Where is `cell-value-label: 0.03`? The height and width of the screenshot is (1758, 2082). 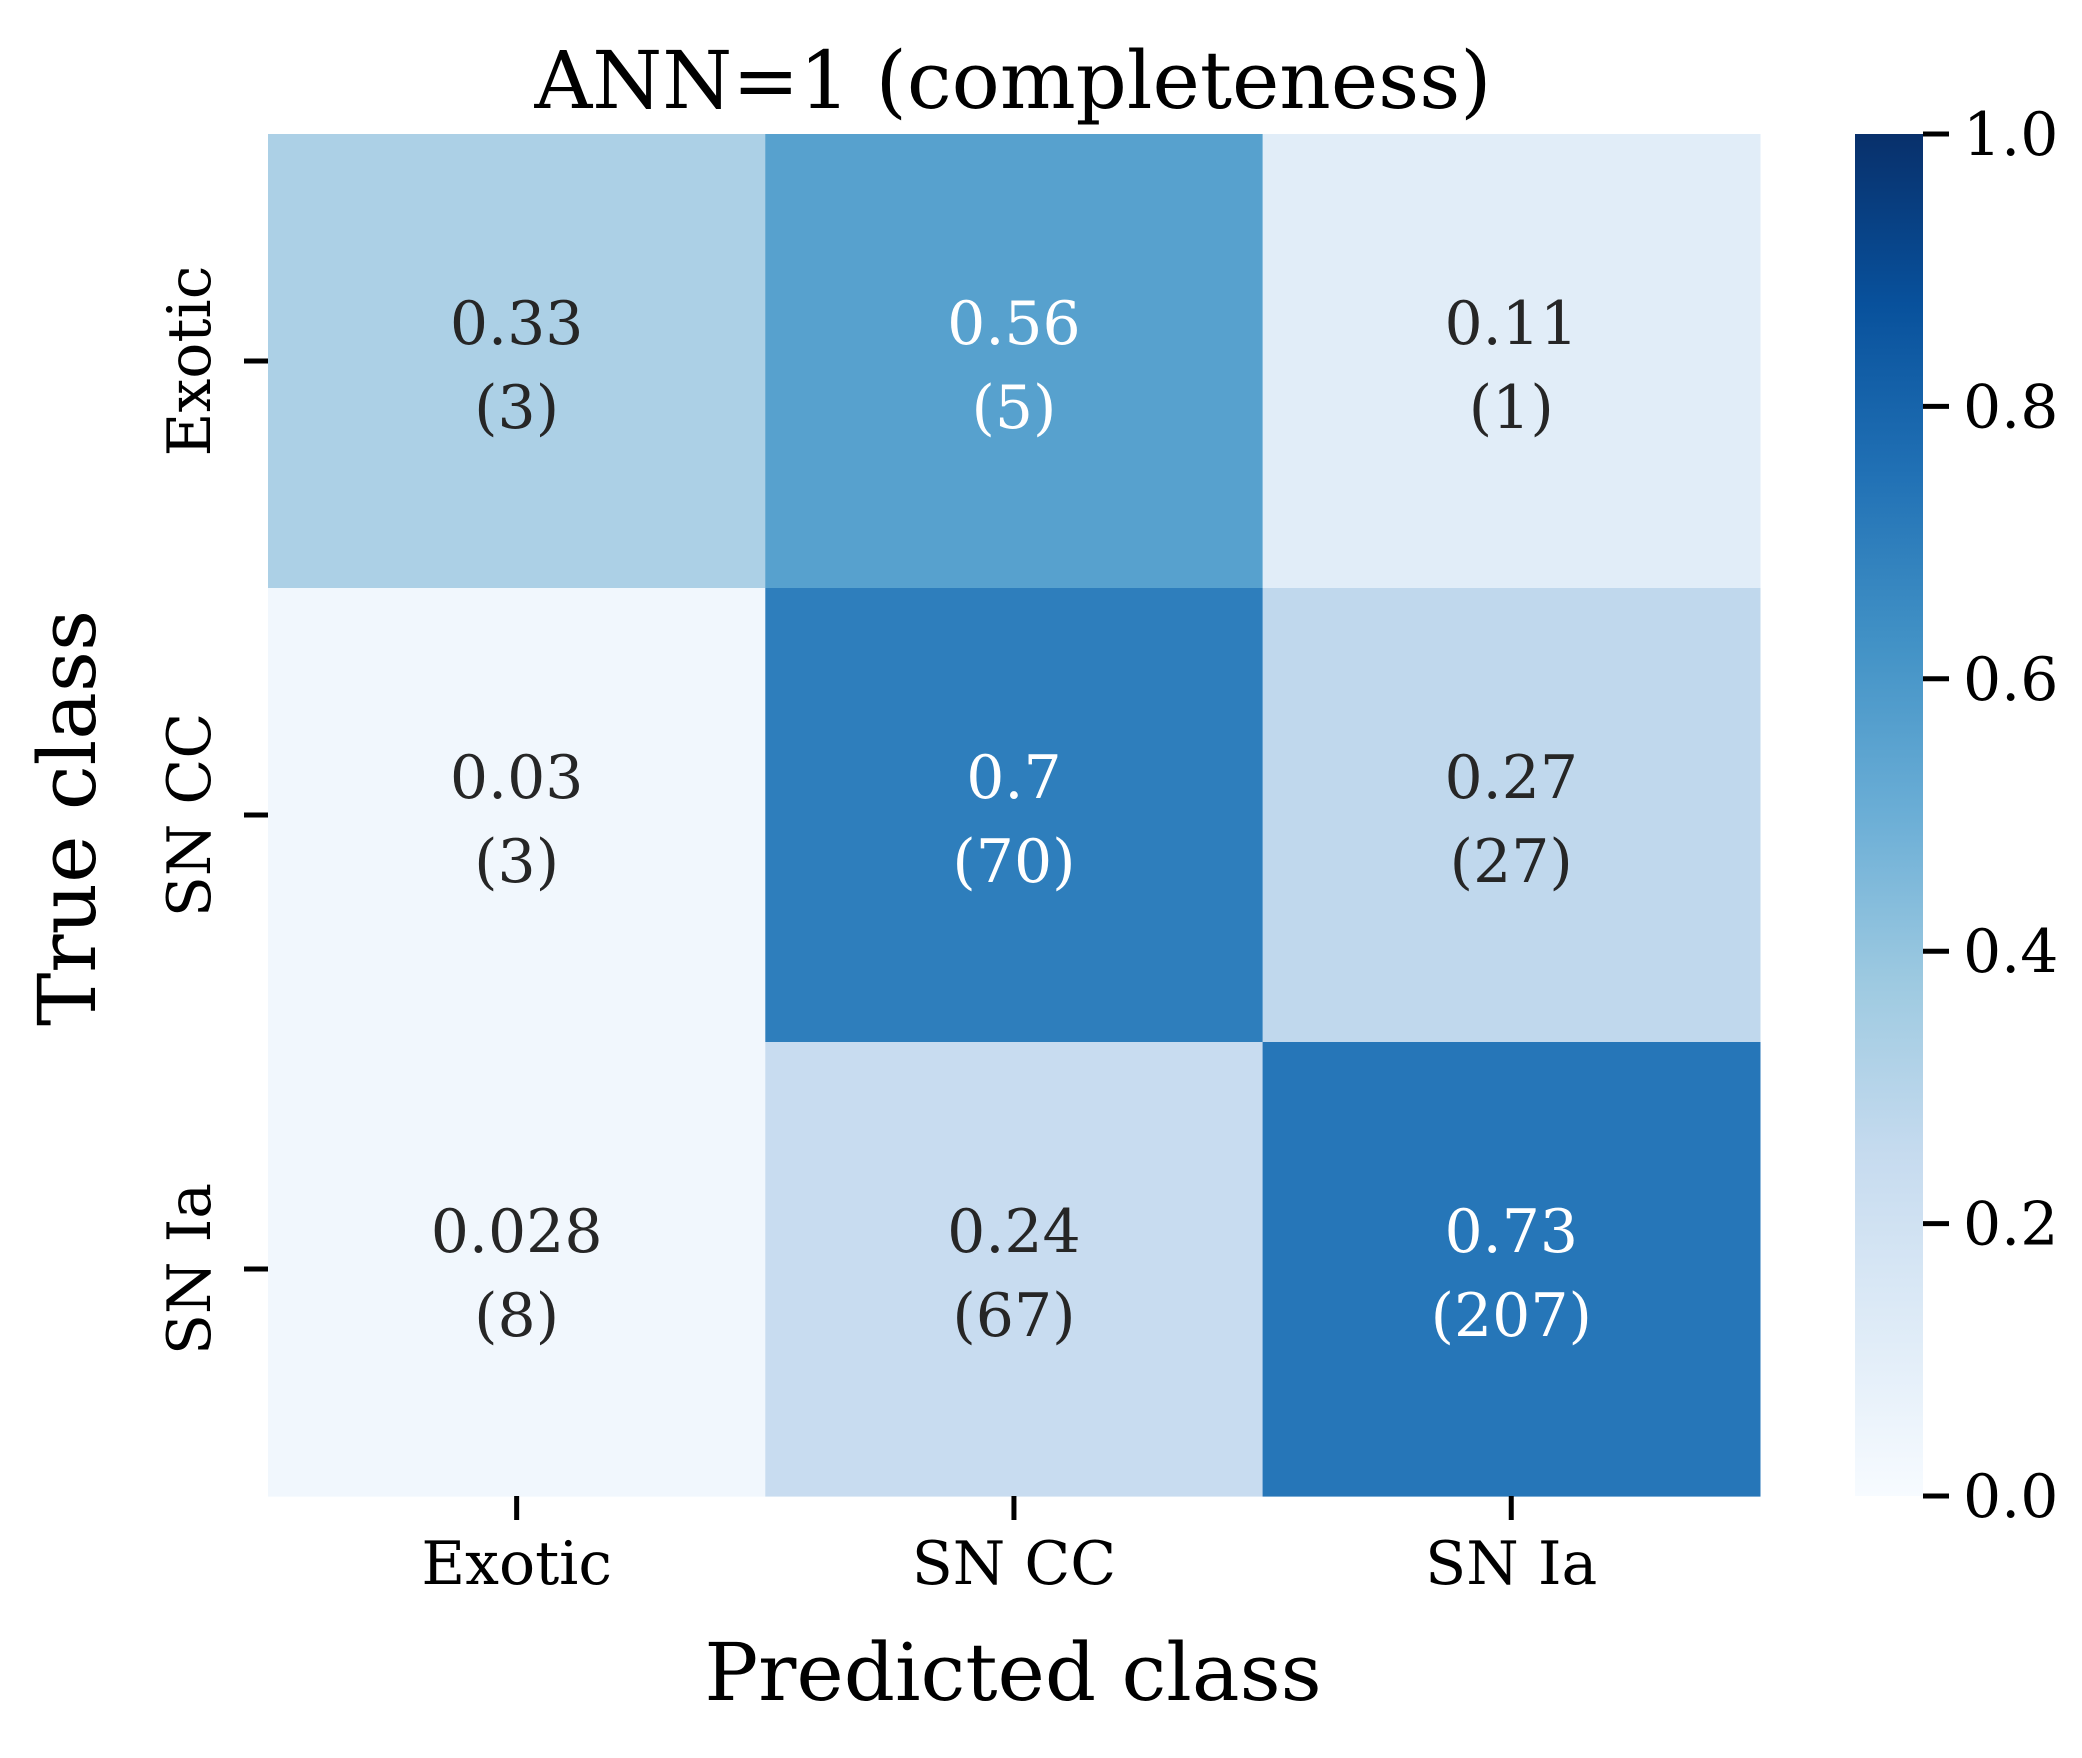
cell-value-label: 0.03 is located at coordinates (517, 778).